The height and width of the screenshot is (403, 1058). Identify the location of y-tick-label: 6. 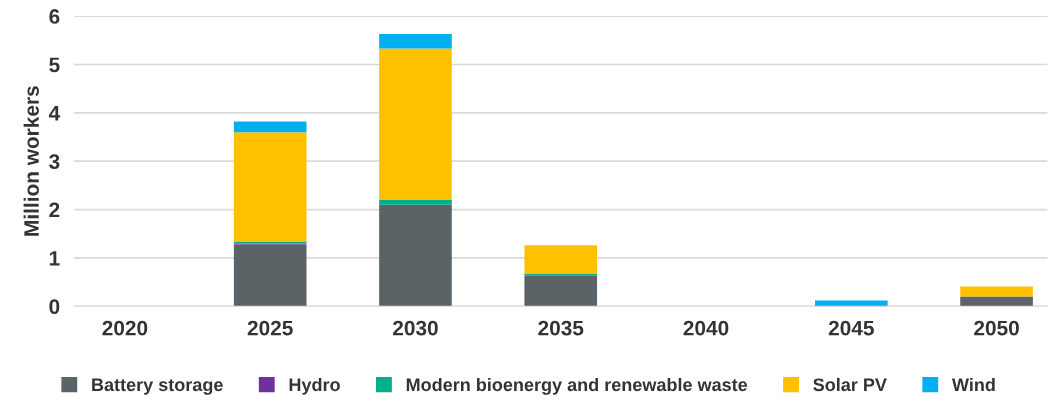
(54, 16).